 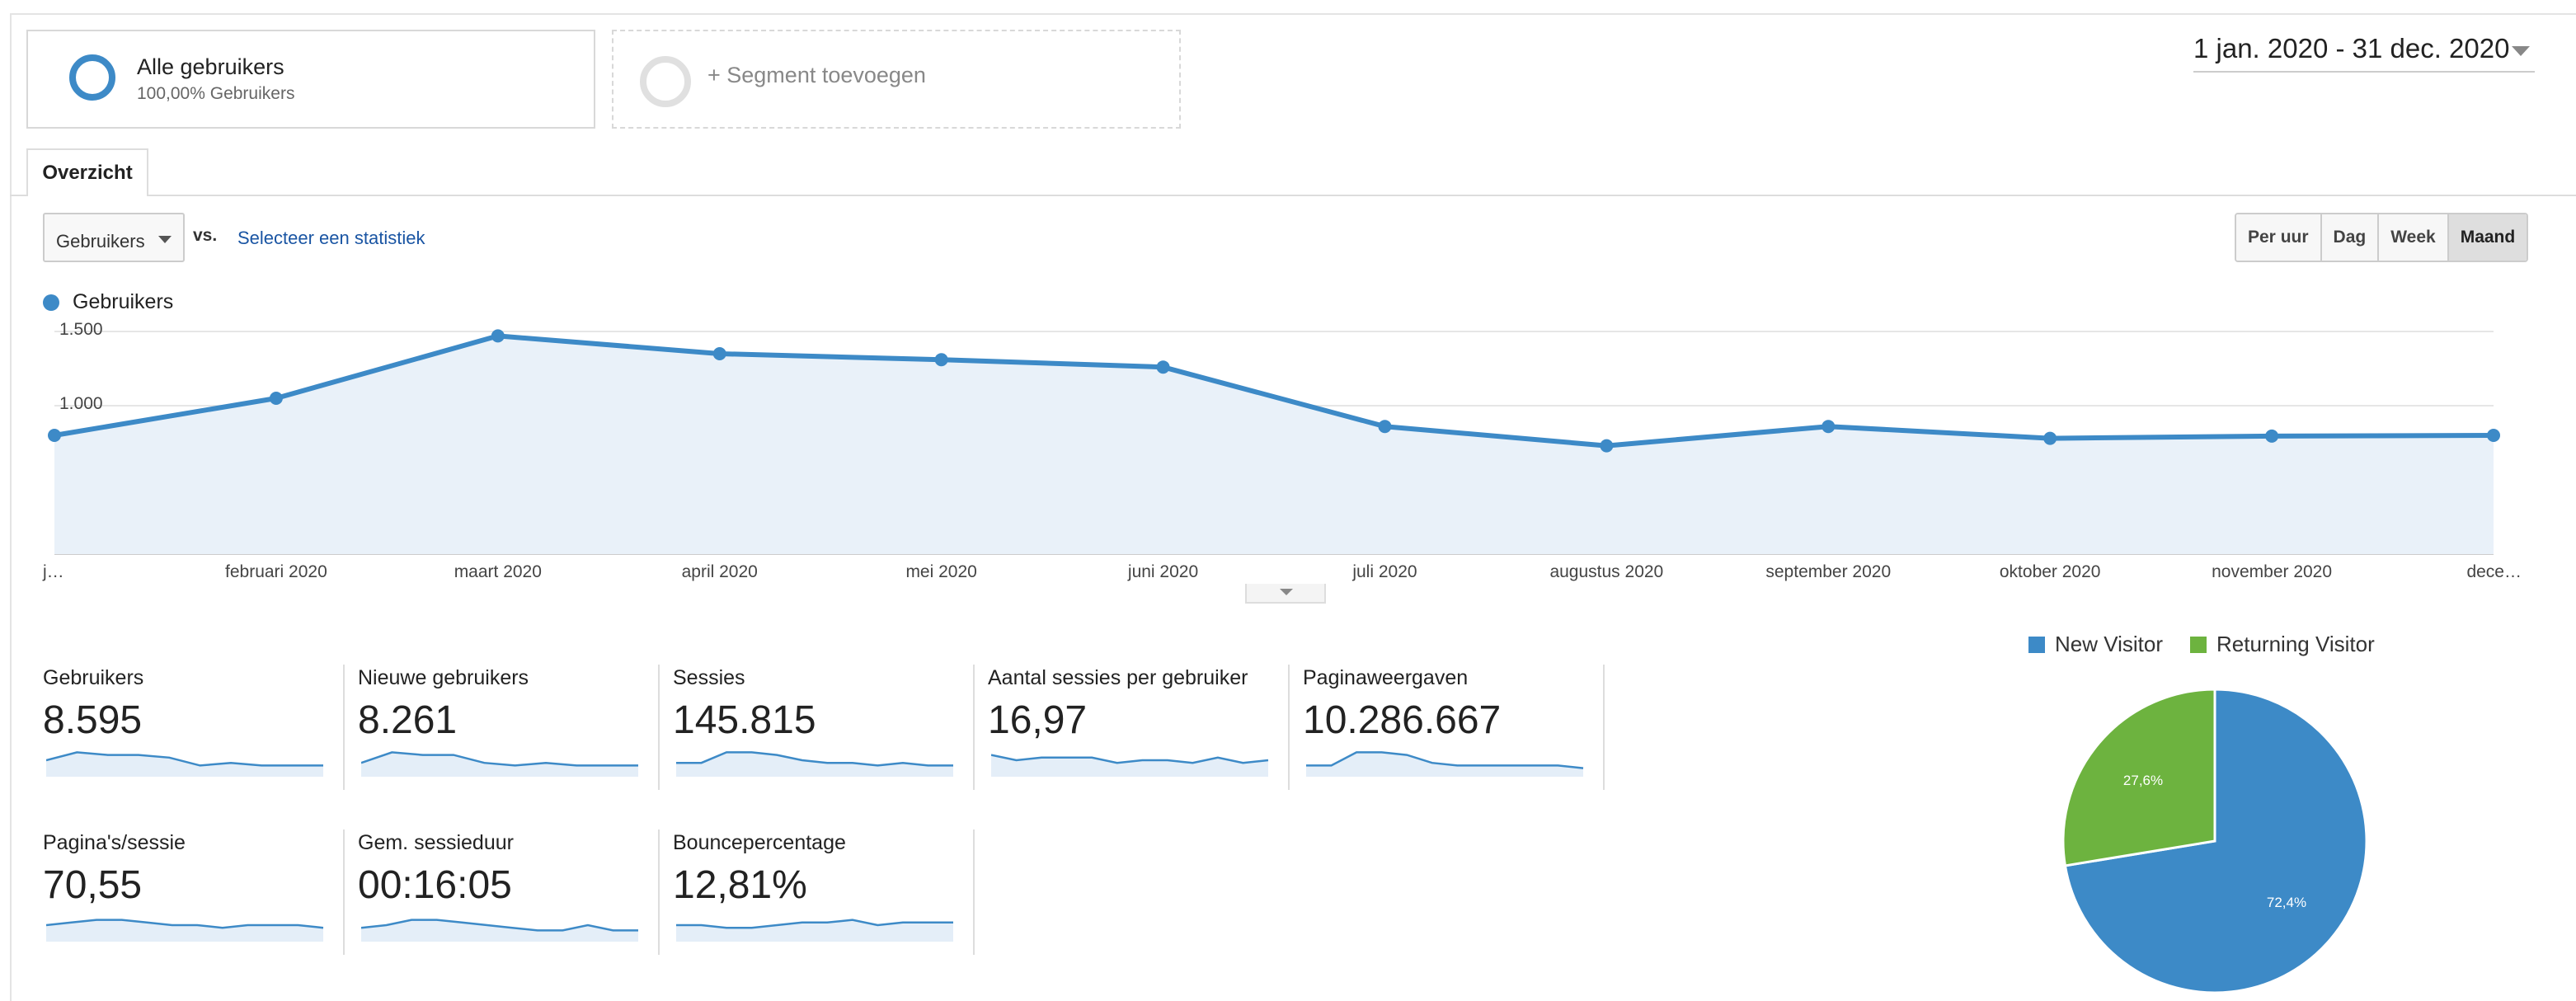 I want to click on scorecard-value: 10.286.667, so click(x=1402, y=720).